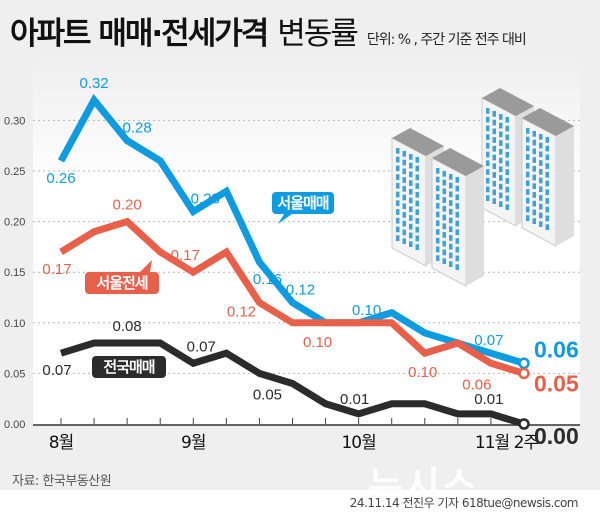 The image size is (600, 516). I want to click on data-label: 0.10, so click(317, 342).